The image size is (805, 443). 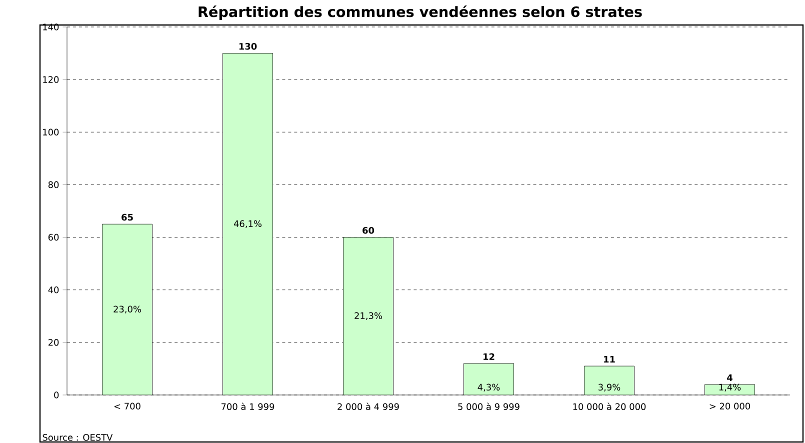 What do you see at coordinates (51, 79) in the screenshot?
I see `y-tick-label: 120` at bounding box center [51, 79].